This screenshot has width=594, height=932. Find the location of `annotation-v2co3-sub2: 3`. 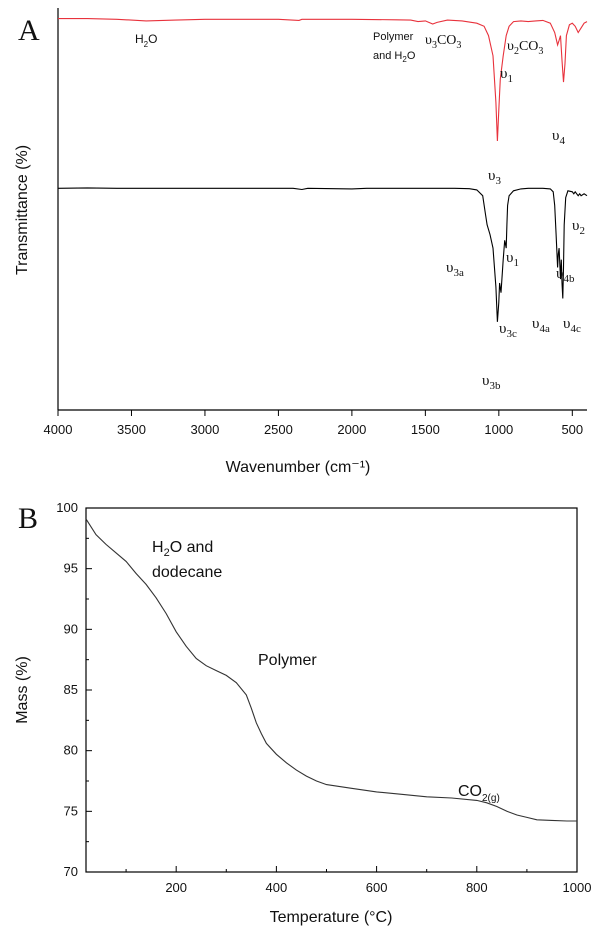

annotation-v2co3-sub2: 3 is located at coordinates (540, 51).